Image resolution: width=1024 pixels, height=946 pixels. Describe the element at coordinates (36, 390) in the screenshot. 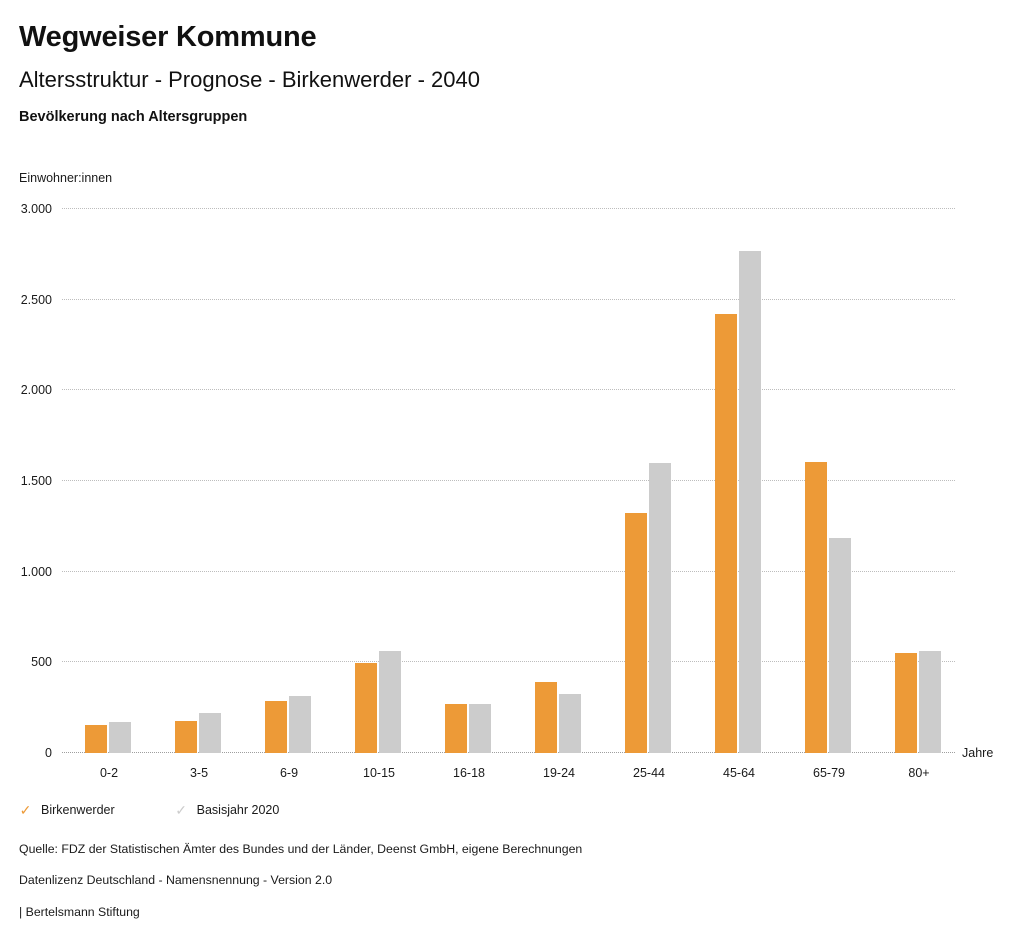

I see `y-axis-tick-label: 2.000` at that location.